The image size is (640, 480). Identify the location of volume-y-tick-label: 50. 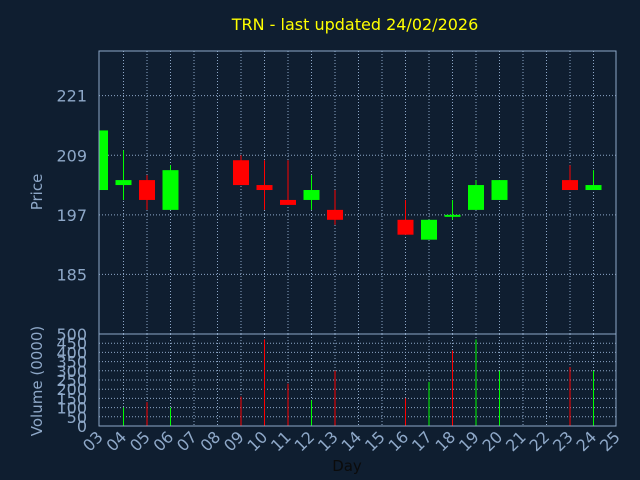
(77, 417).